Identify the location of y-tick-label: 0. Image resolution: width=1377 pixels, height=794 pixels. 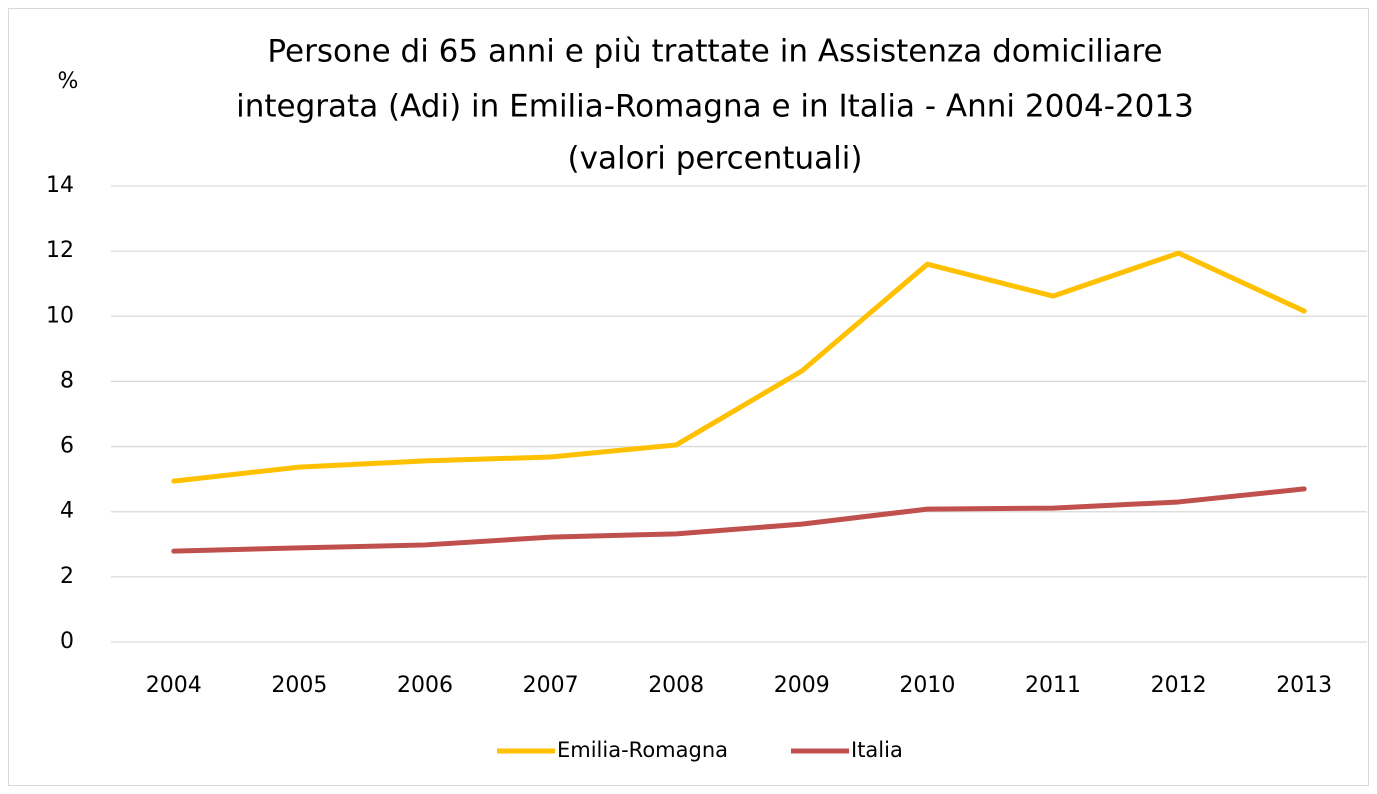
(67, 641).